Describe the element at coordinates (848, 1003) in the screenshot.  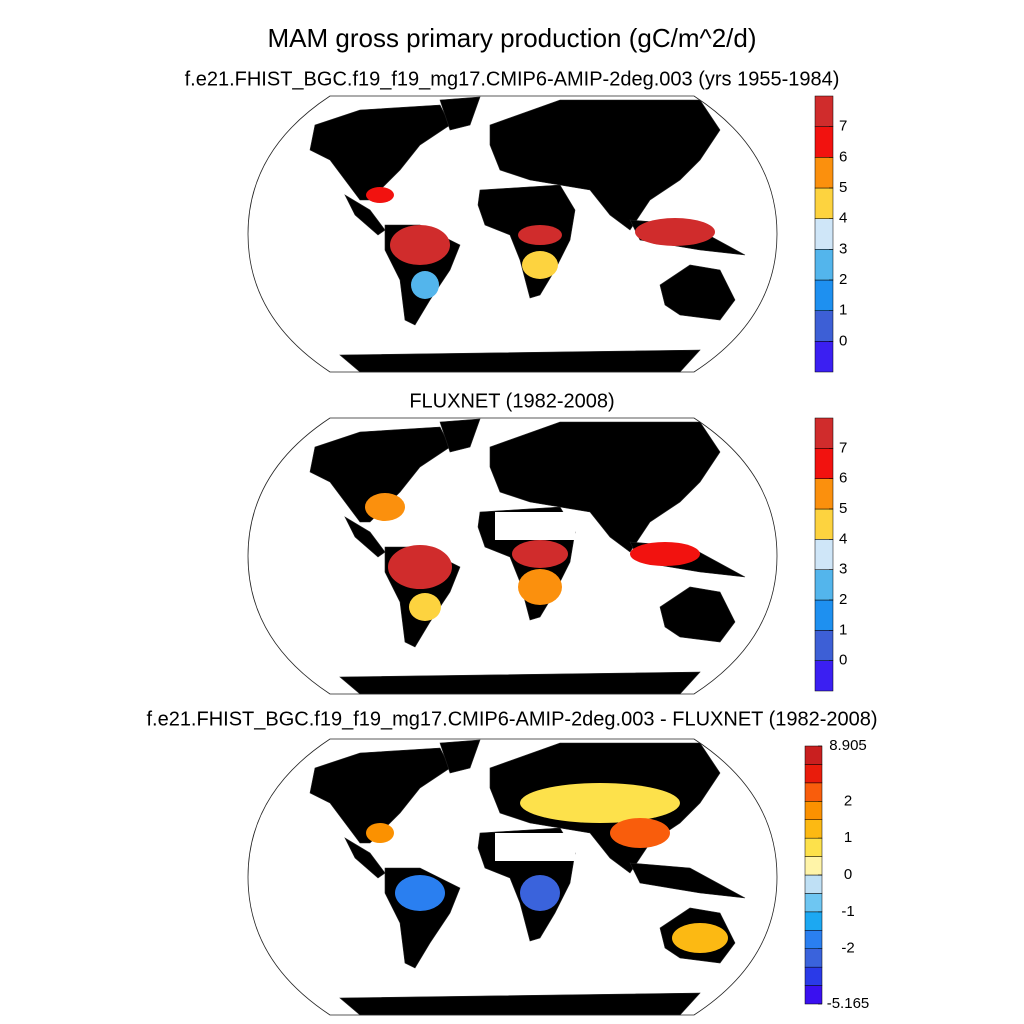
I see `colorbar-label: -5.165` at that location.